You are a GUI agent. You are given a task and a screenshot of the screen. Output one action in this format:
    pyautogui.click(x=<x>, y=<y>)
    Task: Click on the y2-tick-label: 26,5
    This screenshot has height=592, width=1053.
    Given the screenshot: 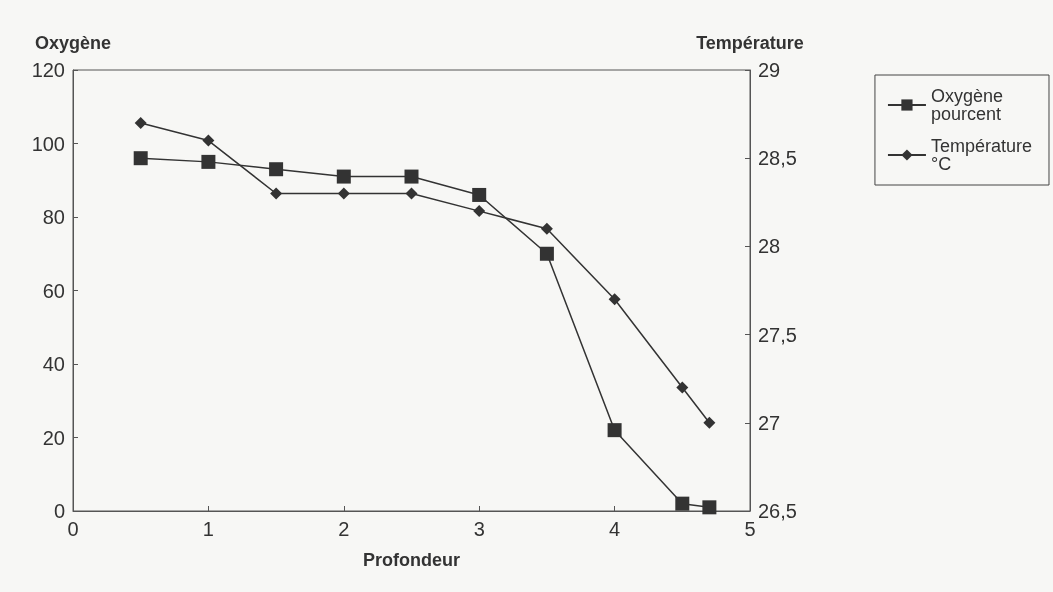 What is the action you would take?
    pyautogui.click(x=777, y=511)
    